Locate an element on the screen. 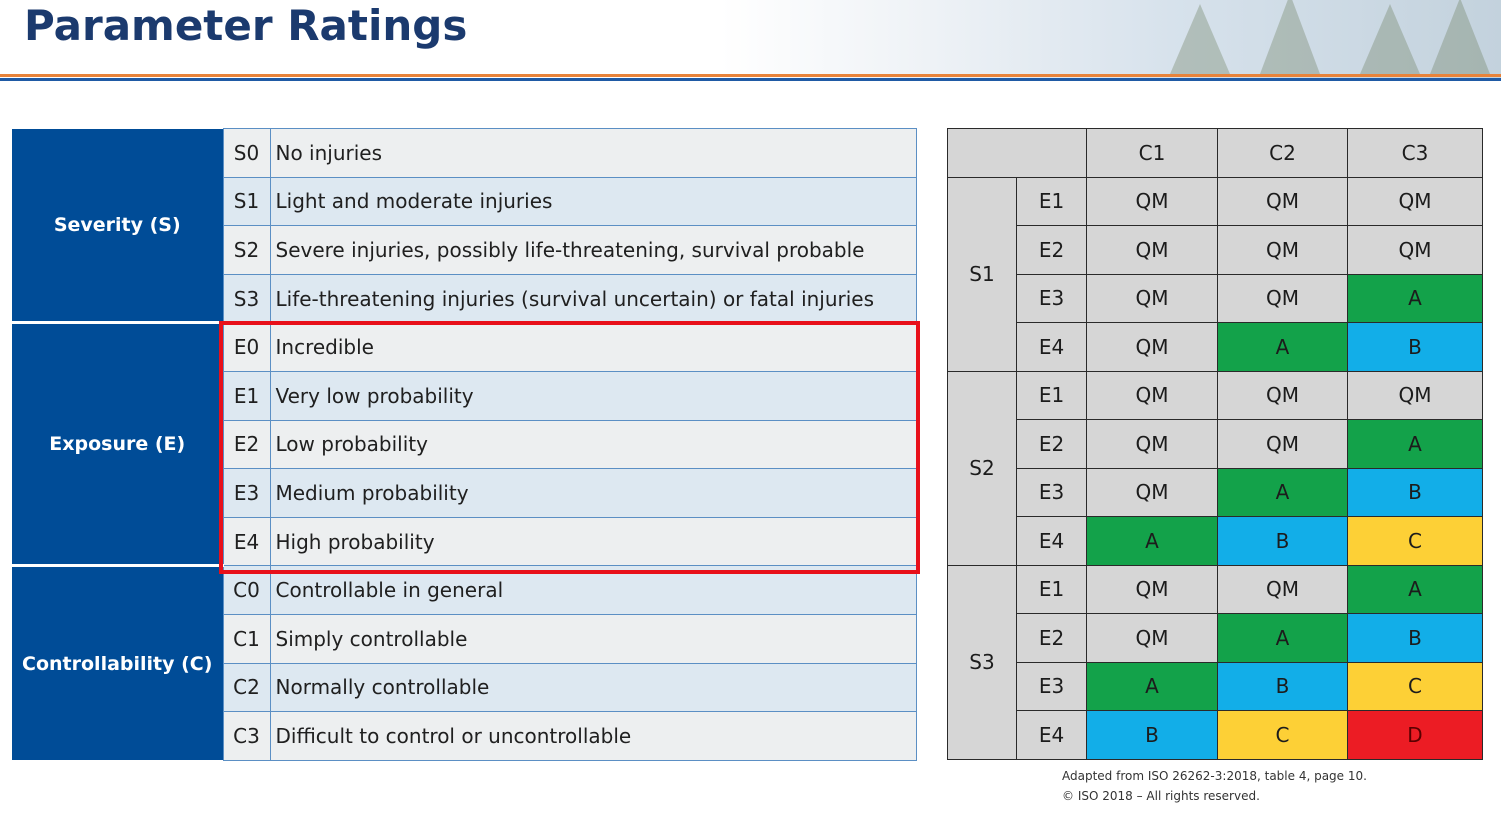 The width and height of the screenshot is (1501, 816). matrix-row: E4 B C D is located at coordinates (1215, 735).